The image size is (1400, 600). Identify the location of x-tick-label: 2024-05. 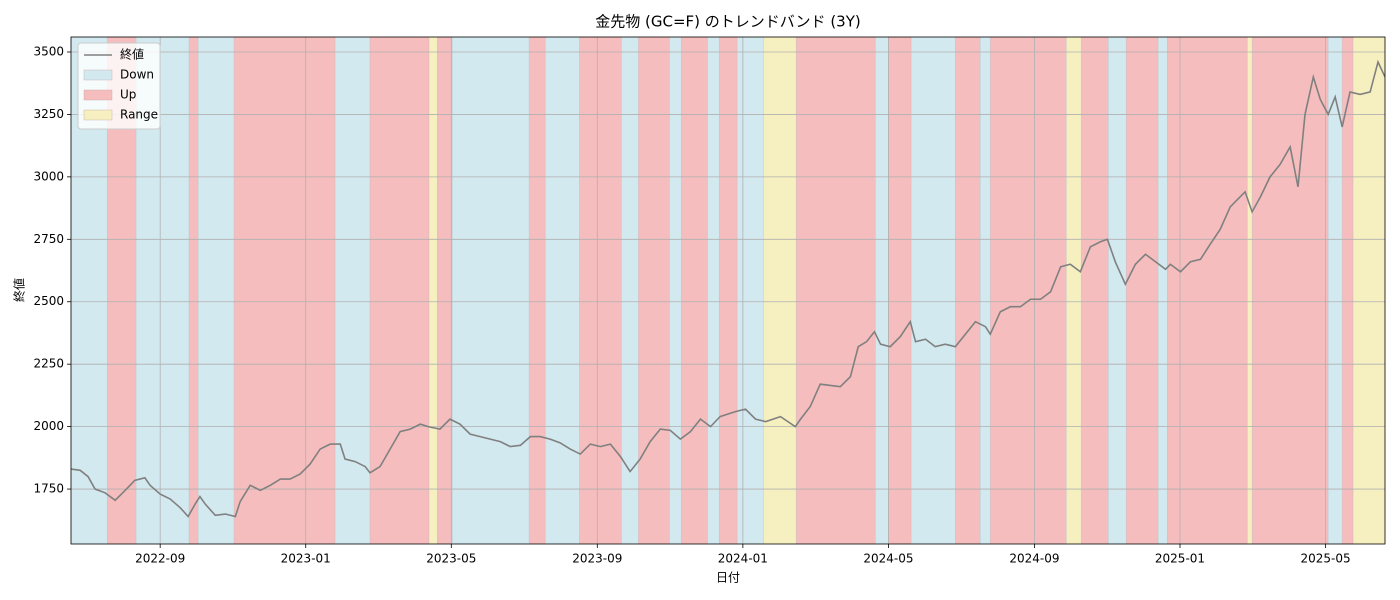
(888, 559).